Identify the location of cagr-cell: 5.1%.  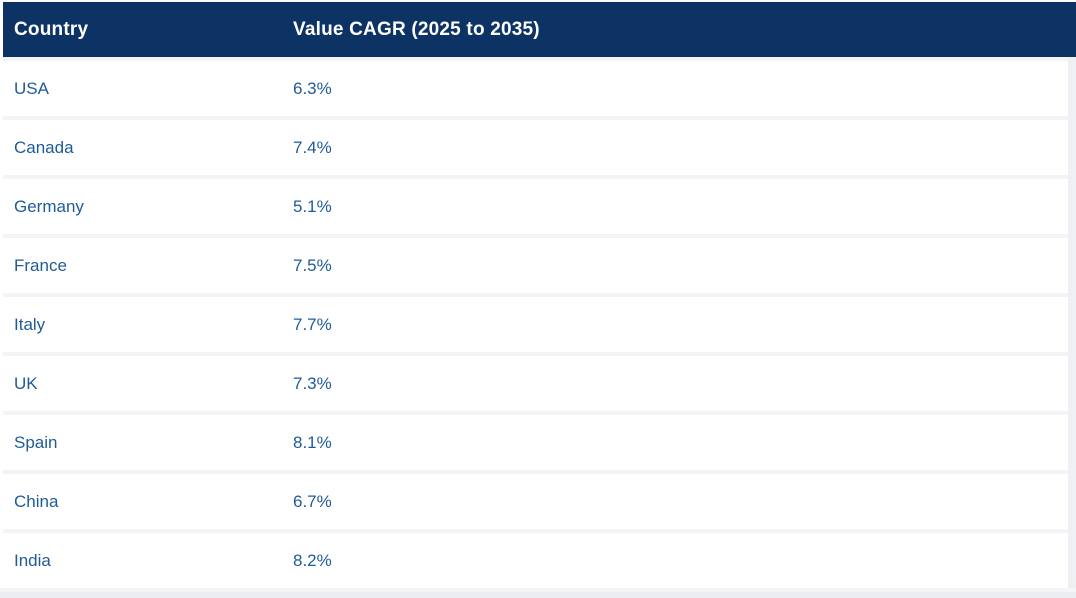
(312, 206).